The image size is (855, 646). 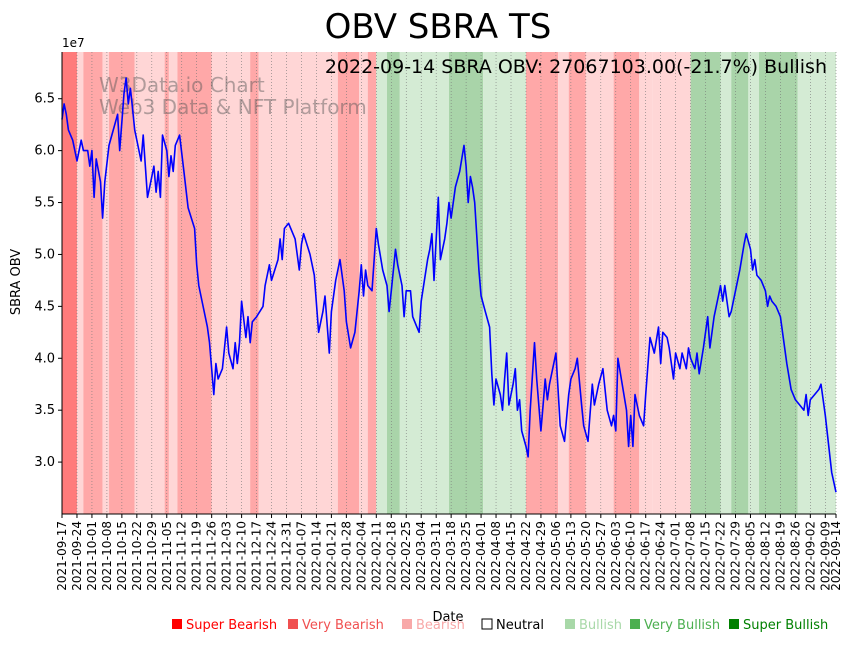 What do you see at coordinates (721, 556) in the screenshot?
I see `x-tick-label: 2022-07-22` at bounding box center [721, 556].